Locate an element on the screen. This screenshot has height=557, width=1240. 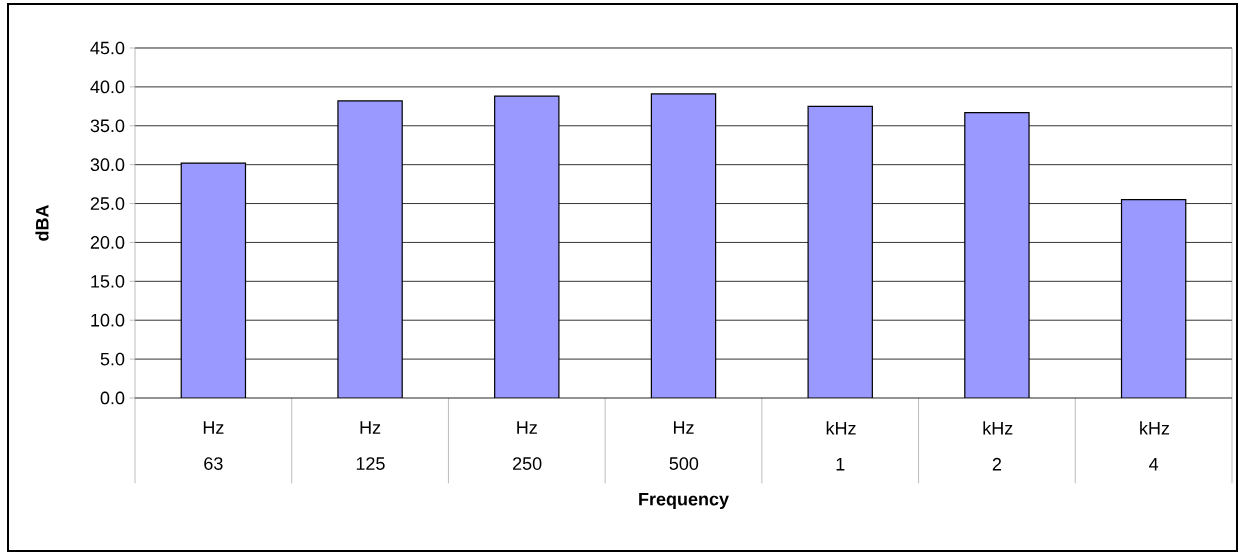
y-tick-label: 30.0 is located at coordinates (107, 165).